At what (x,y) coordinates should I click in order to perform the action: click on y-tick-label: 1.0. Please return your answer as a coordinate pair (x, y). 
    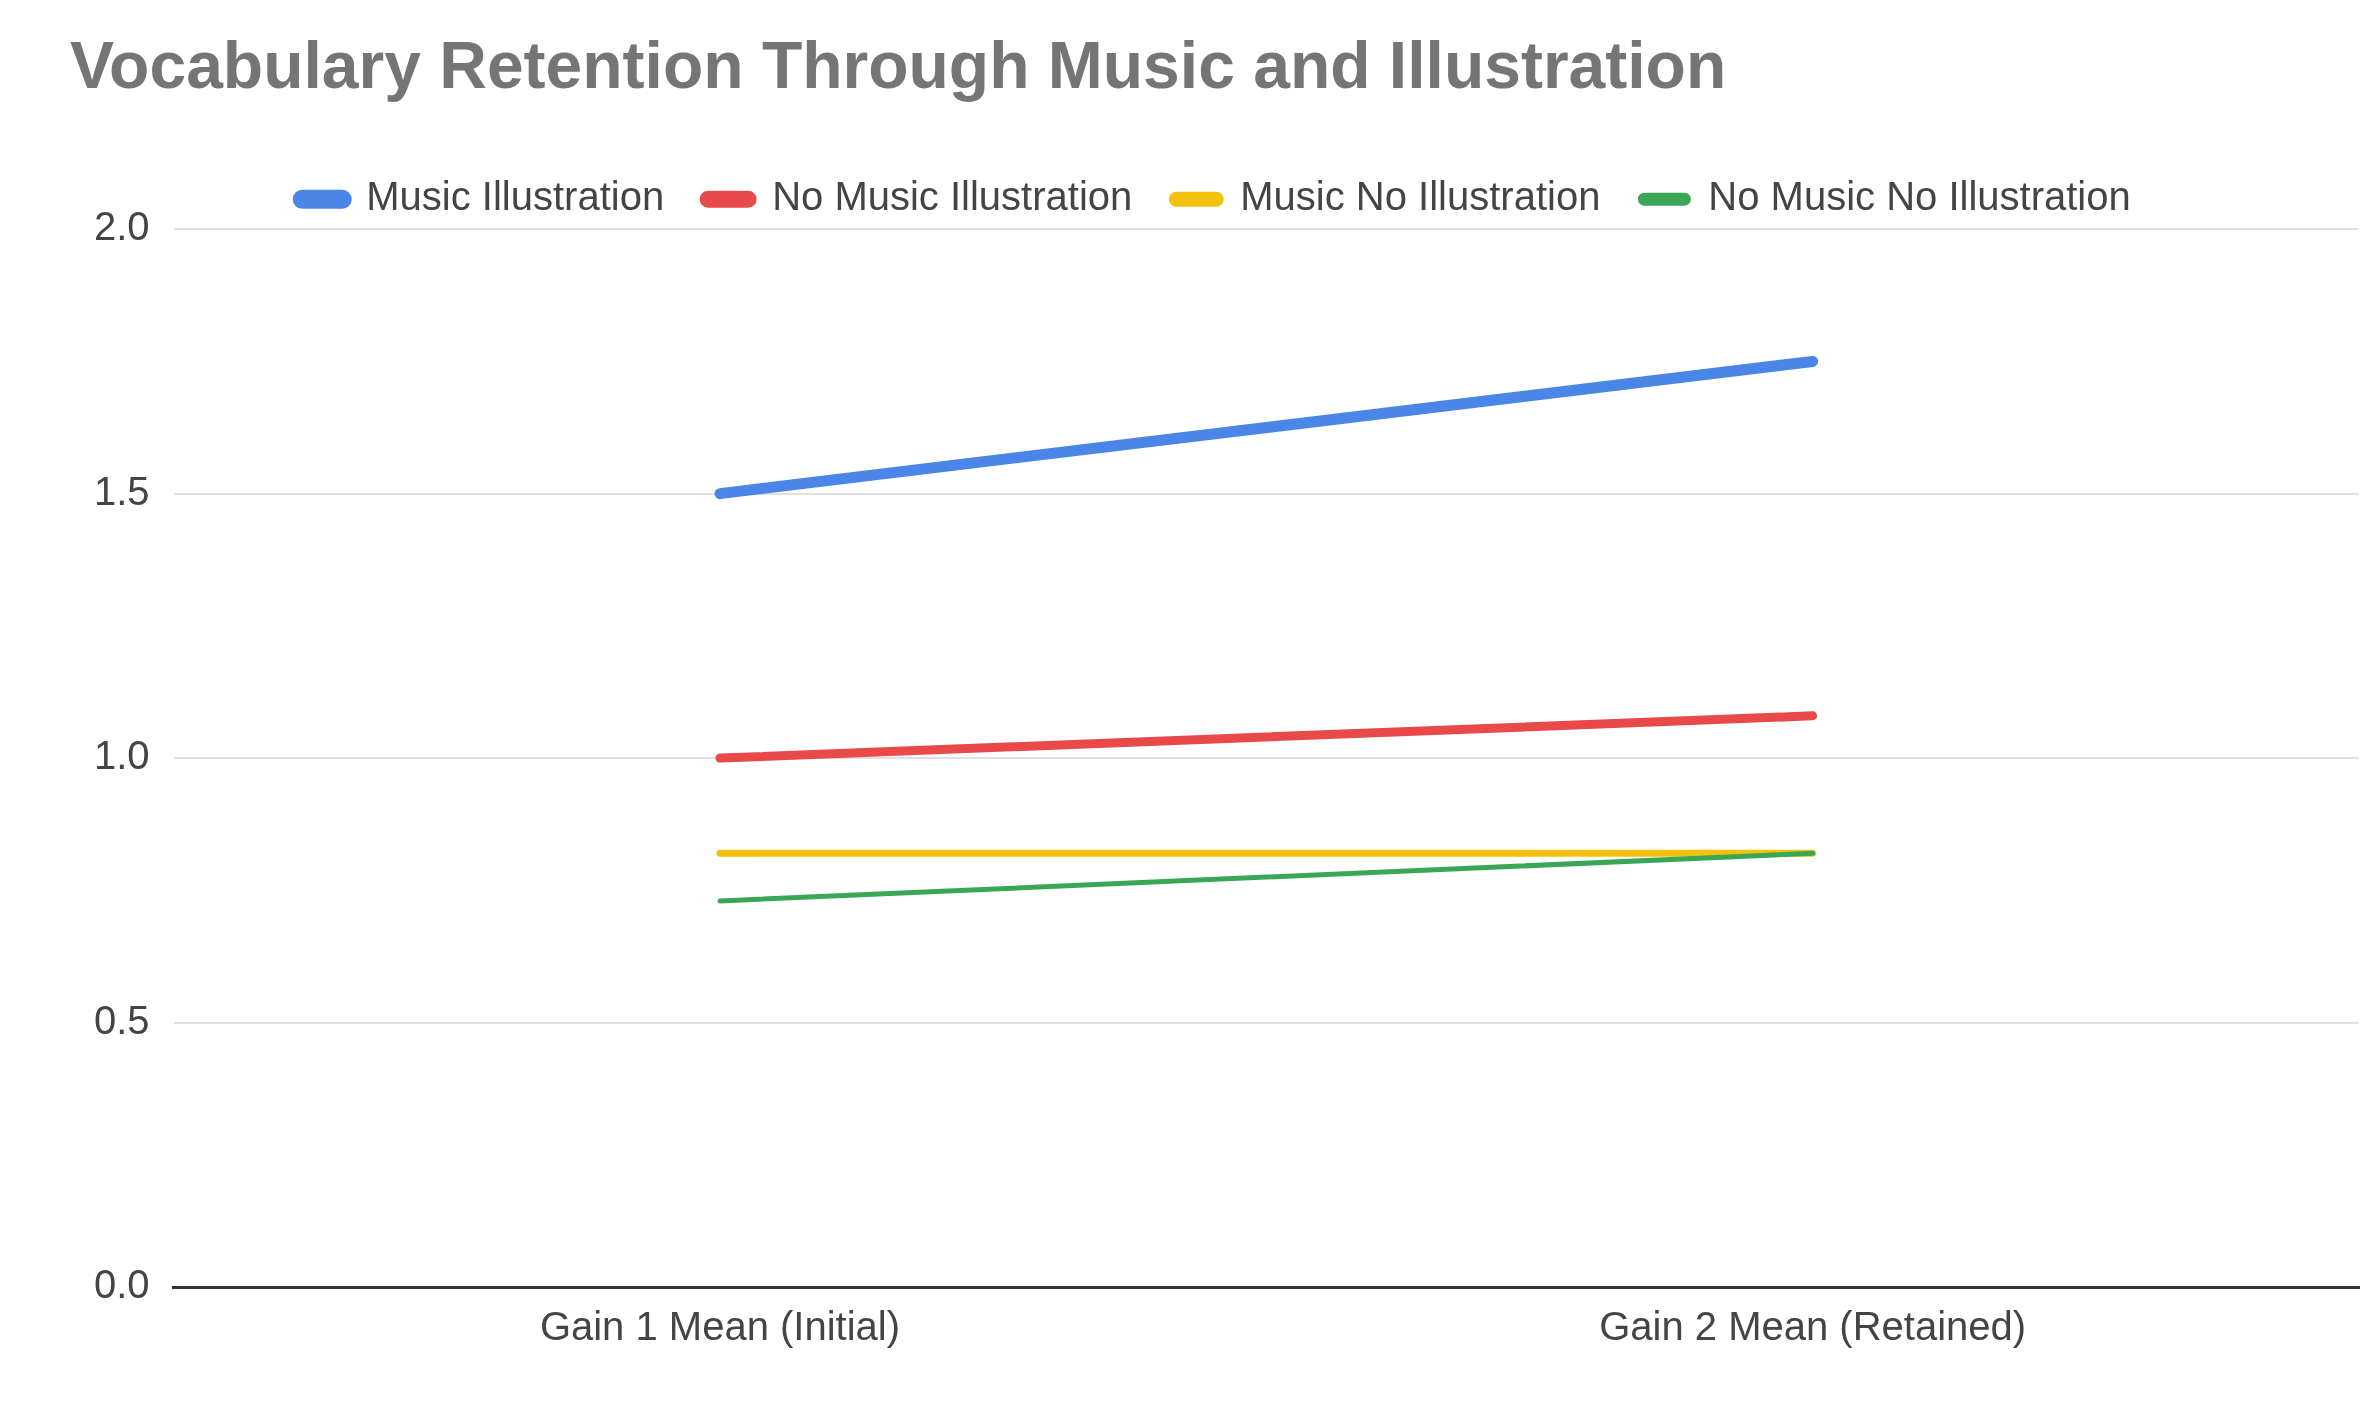
    Looking at the image, I should click on (122, 755).